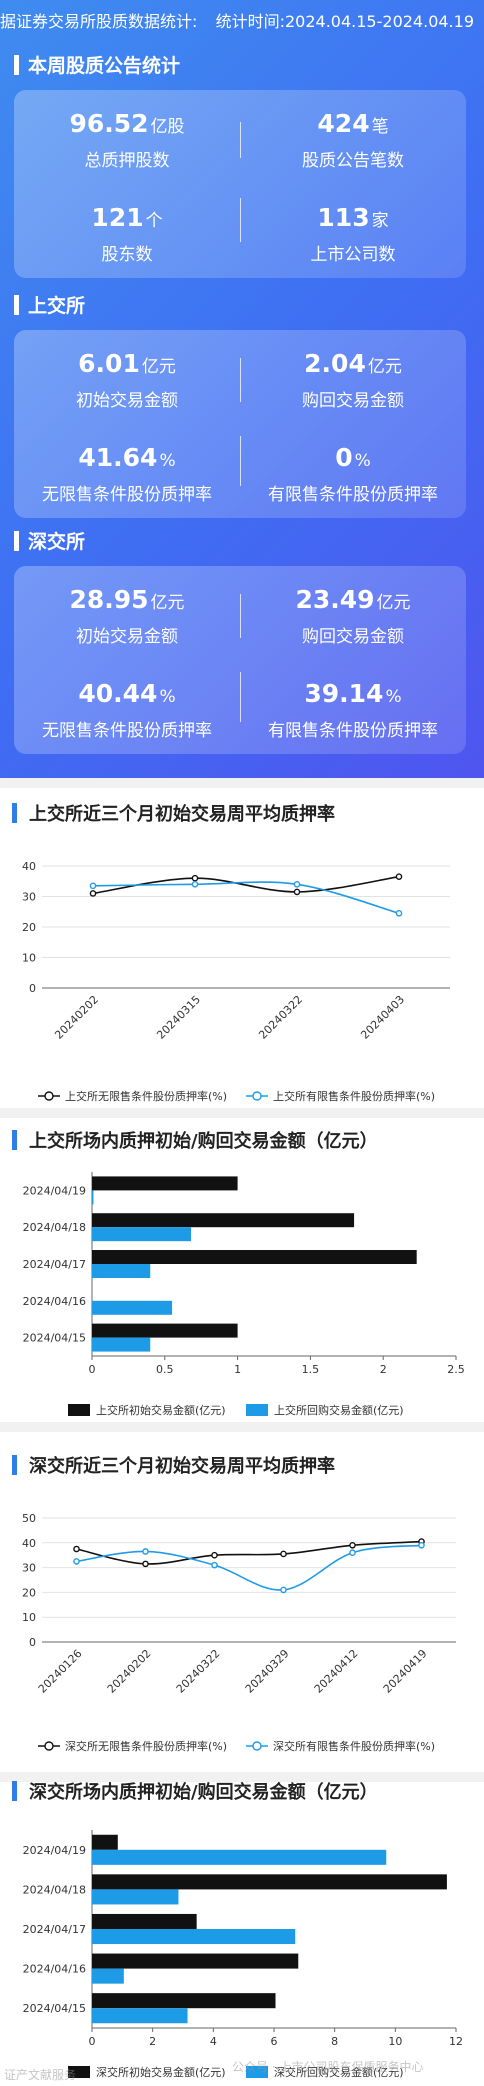 The width and height of the screenshot is (484, 2086). I want to click on stat-unit: %, so click(362, 461).